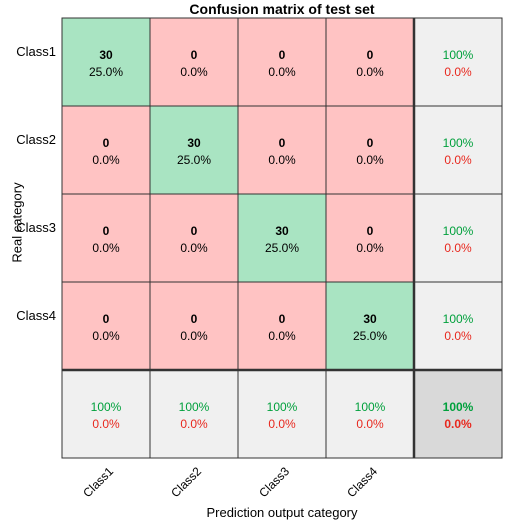  What do you see at coordinates (274, 482) in the screenshot?
I see `col-tick-label: Class3` at bounding box center [274, 482].